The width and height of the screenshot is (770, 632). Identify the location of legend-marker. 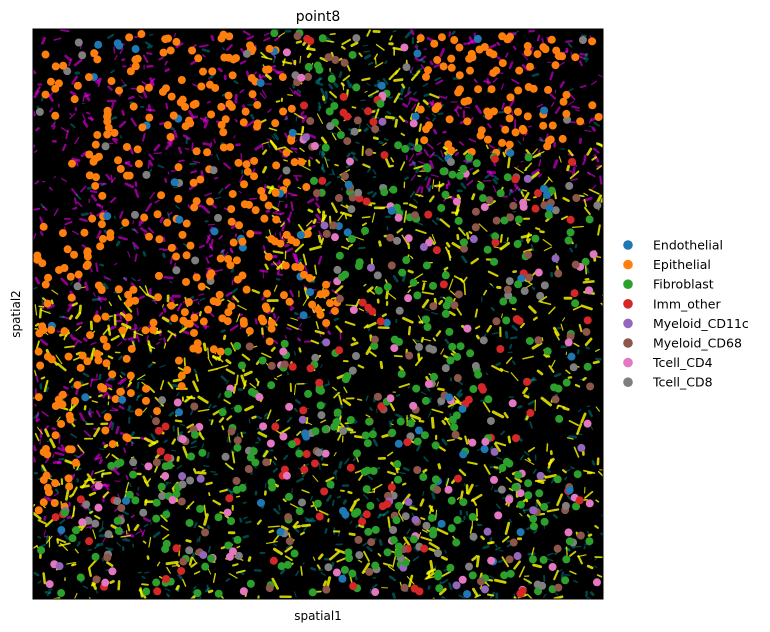
(628, 382).